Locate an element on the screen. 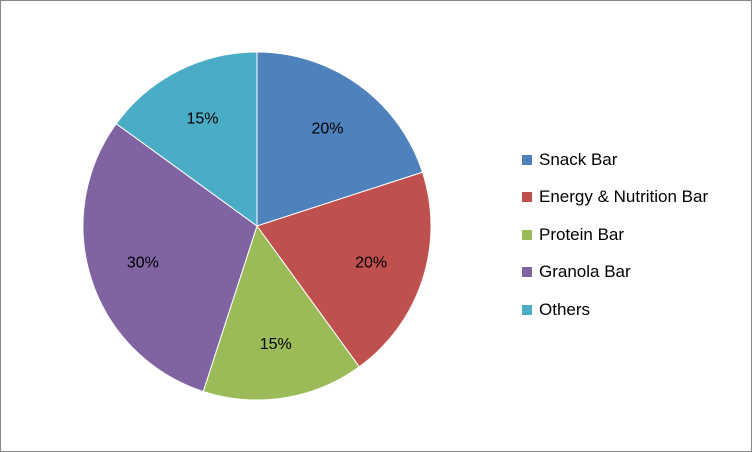 The height and width of the screenshot is (452, 752). legend-item-protein-bar: Protein Bar is located at coordinates (634, 235).